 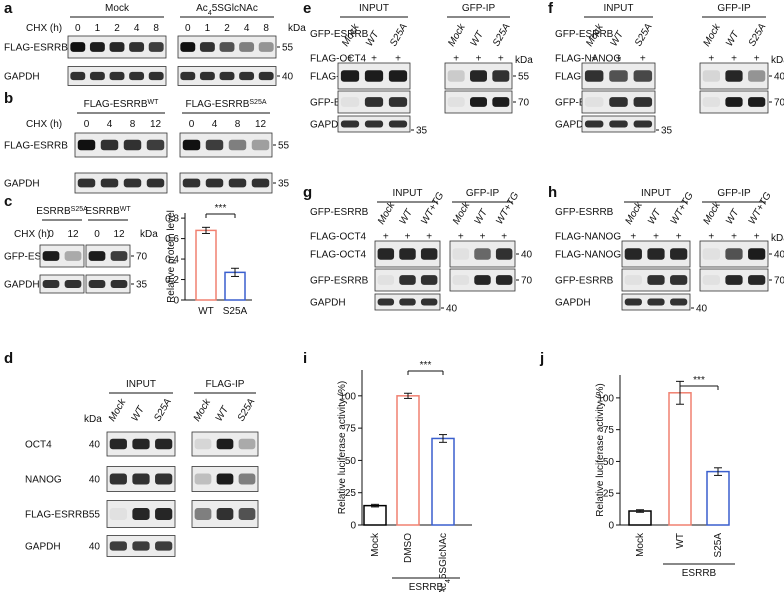 What do you see at coordinates (53, 211) in the screenshot?
I see `label-part: ESRRB` at bounding box center [53, 211].